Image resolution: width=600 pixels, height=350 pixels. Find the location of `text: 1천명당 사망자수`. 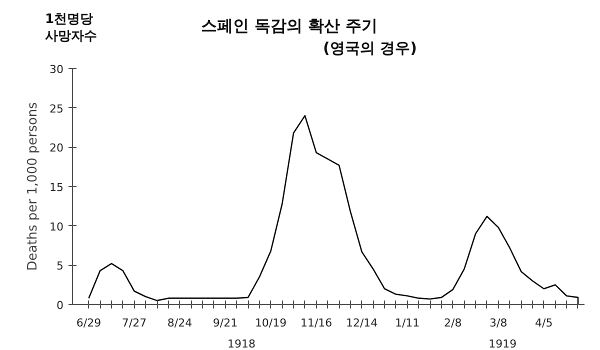

text: 1천명당 사망자수 is located at coordinates (71, 28).